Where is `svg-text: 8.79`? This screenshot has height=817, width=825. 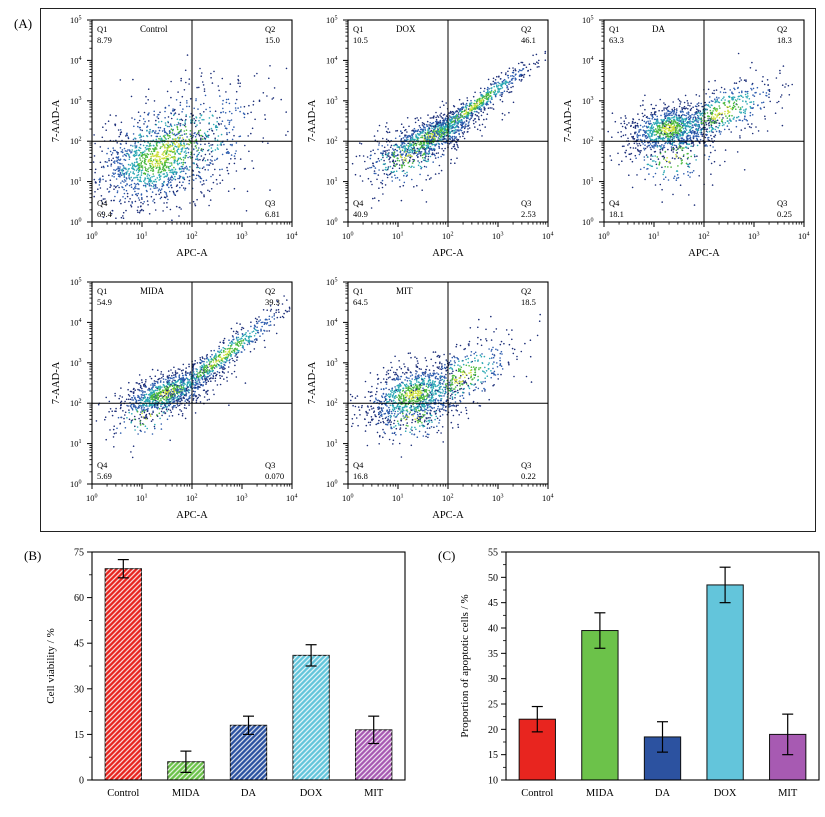 svg-text: 8.79 is located at coordinates (104, 40).